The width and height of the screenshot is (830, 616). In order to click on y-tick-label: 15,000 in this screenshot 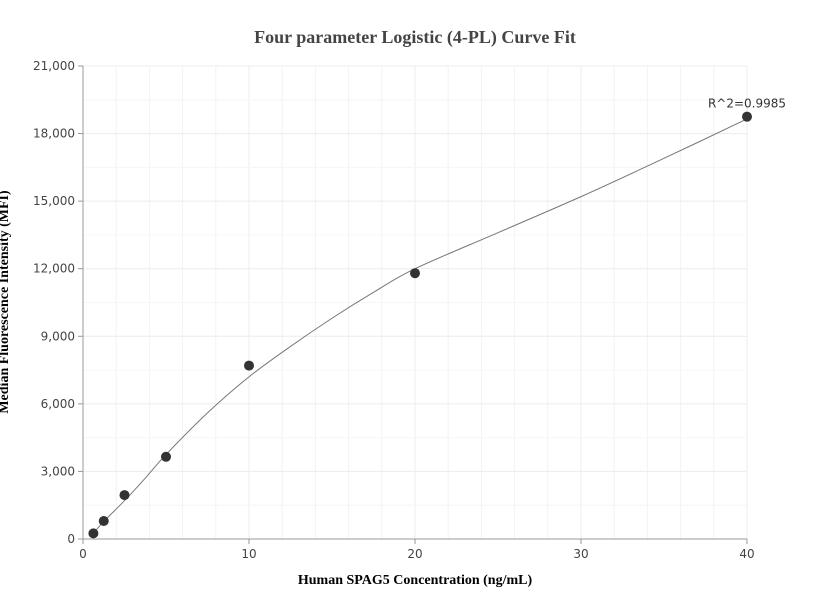, I will do `click(54, 201)`.